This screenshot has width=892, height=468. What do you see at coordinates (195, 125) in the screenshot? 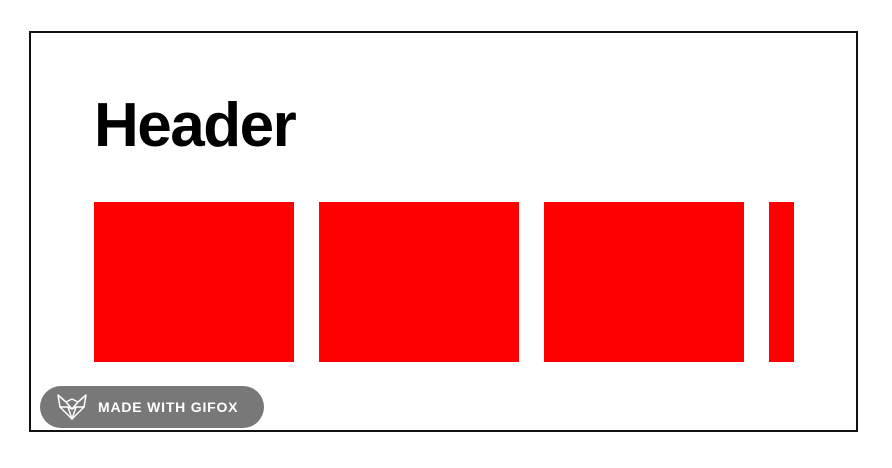
I see `page-header: Header` at bounding box center [195, 125].